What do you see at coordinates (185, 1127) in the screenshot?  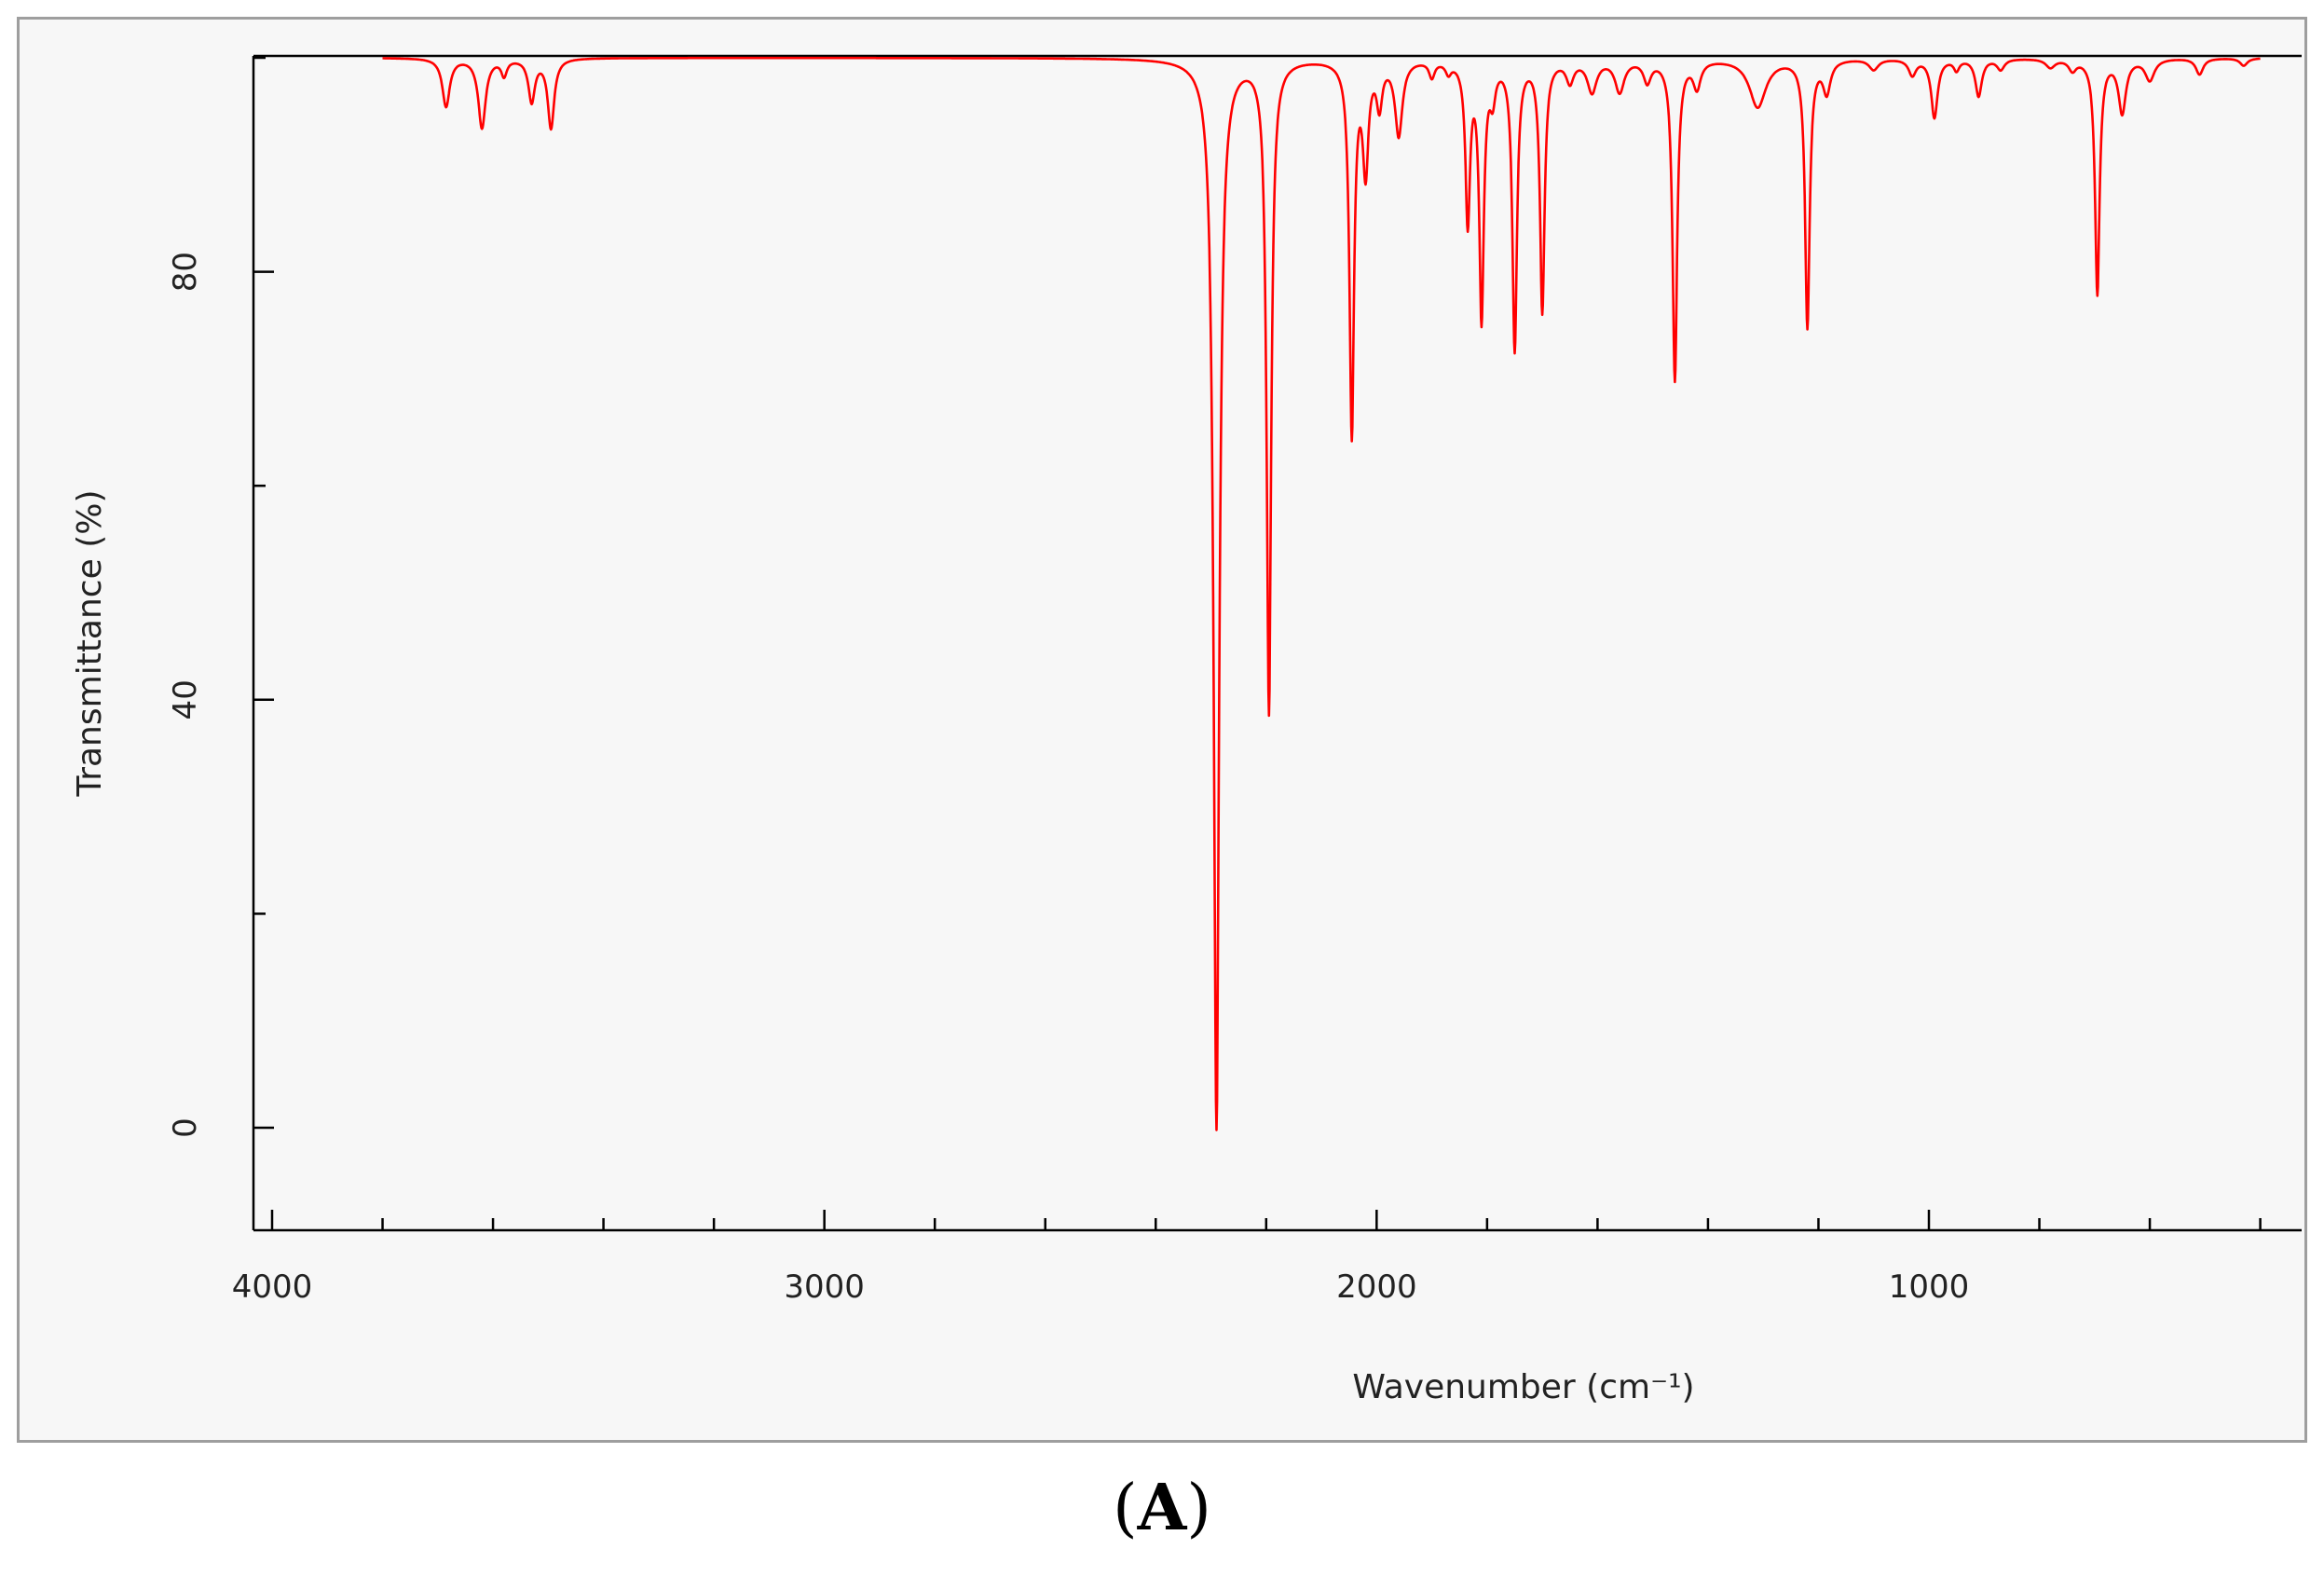 I see `y-tick-label: 0` at bounding box center [185, 1127].